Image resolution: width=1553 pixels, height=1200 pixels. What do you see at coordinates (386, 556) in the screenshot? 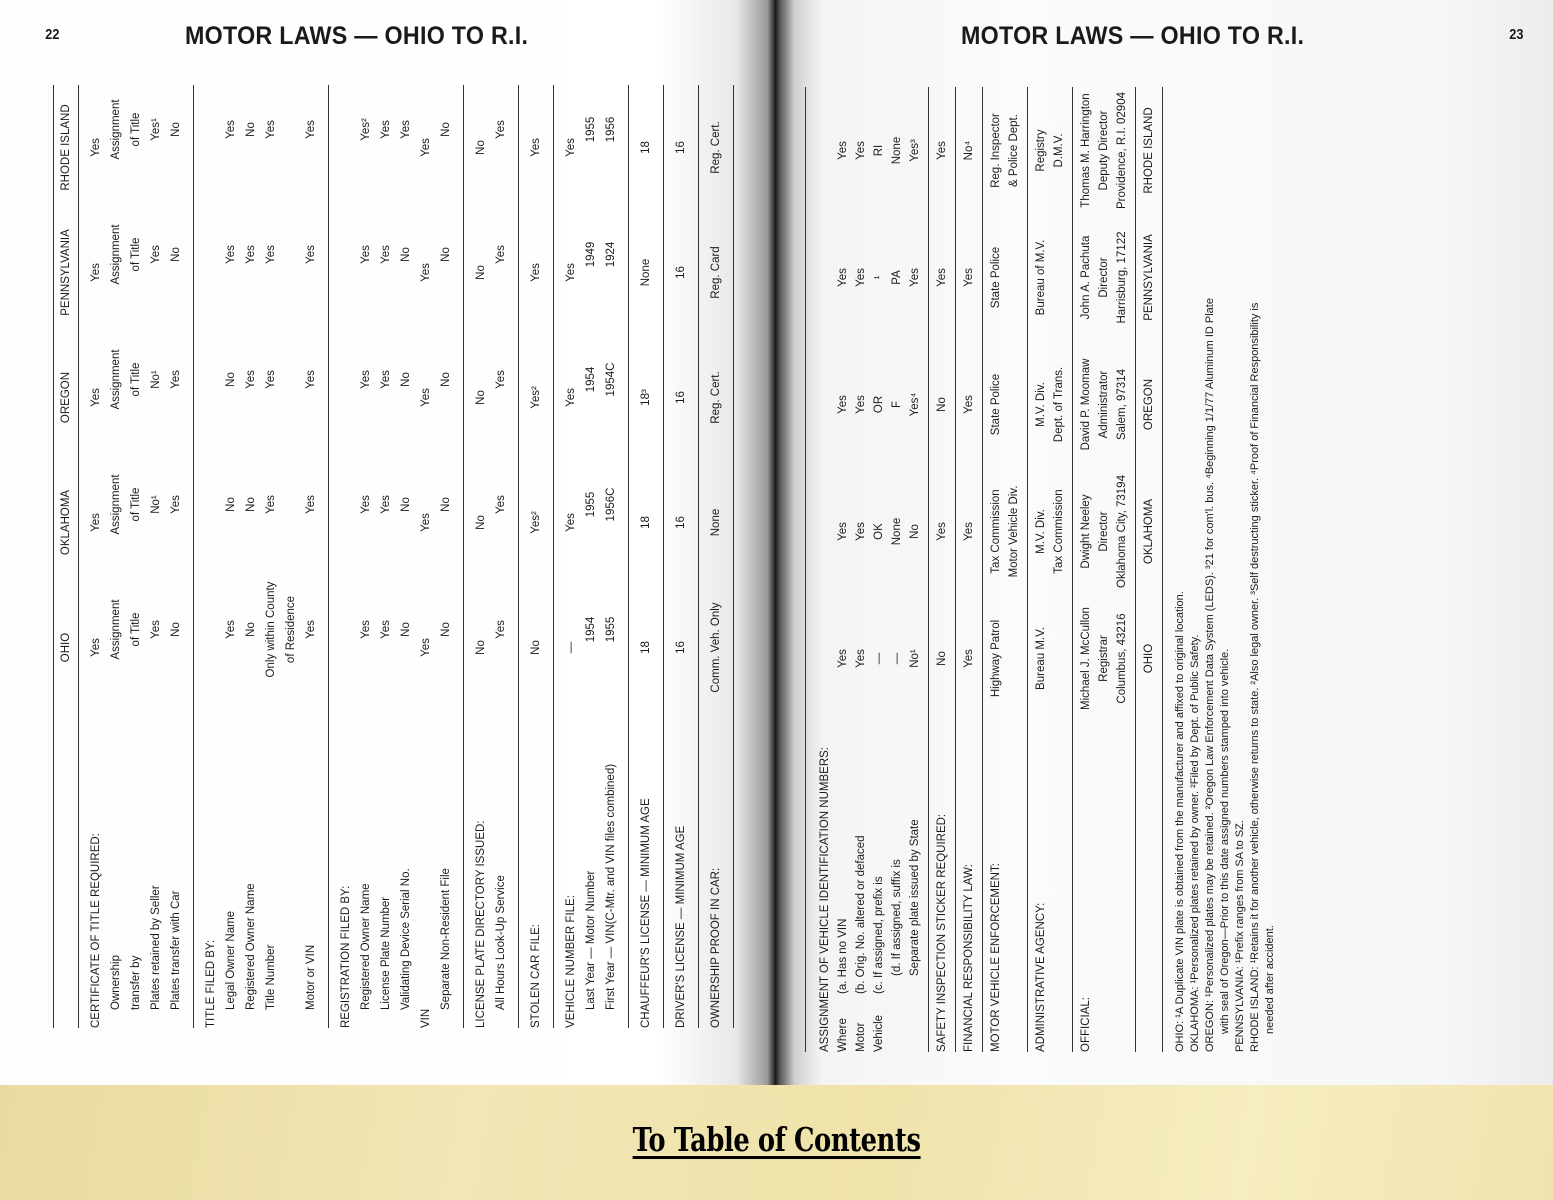
I see `table-row: License Plate Number Yes Yes Yes Yes Yes` at bounding box center [386, 556].